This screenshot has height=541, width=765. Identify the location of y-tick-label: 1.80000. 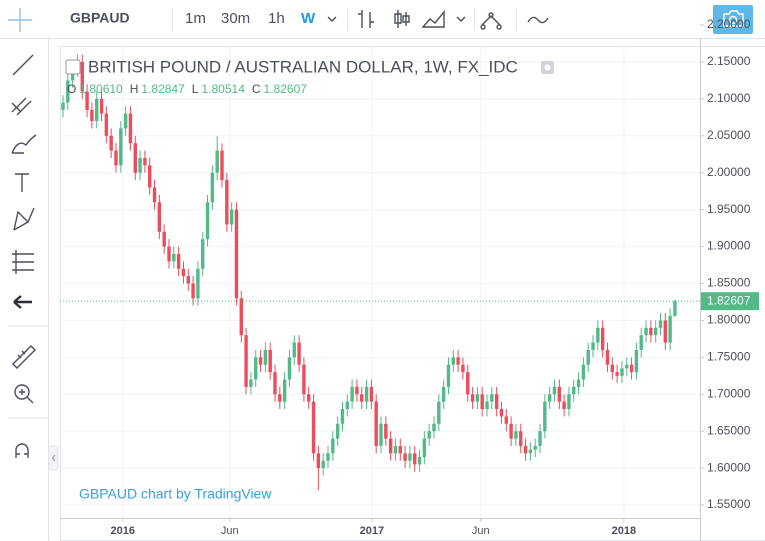
(729, 320).